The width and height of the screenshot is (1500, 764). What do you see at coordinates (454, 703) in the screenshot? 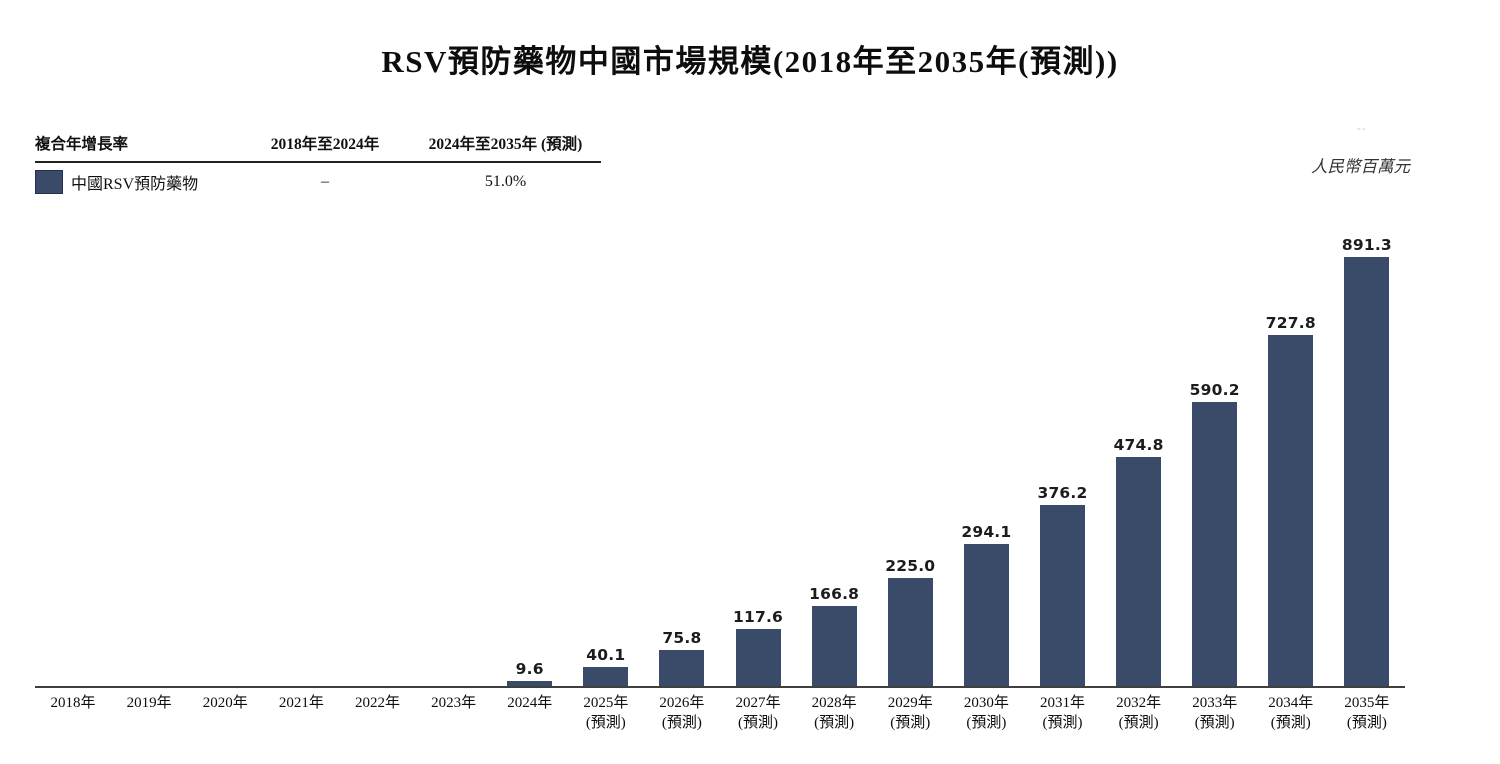
I see `x-tick-2023年: 2023年` at bounding box center [454, 703].